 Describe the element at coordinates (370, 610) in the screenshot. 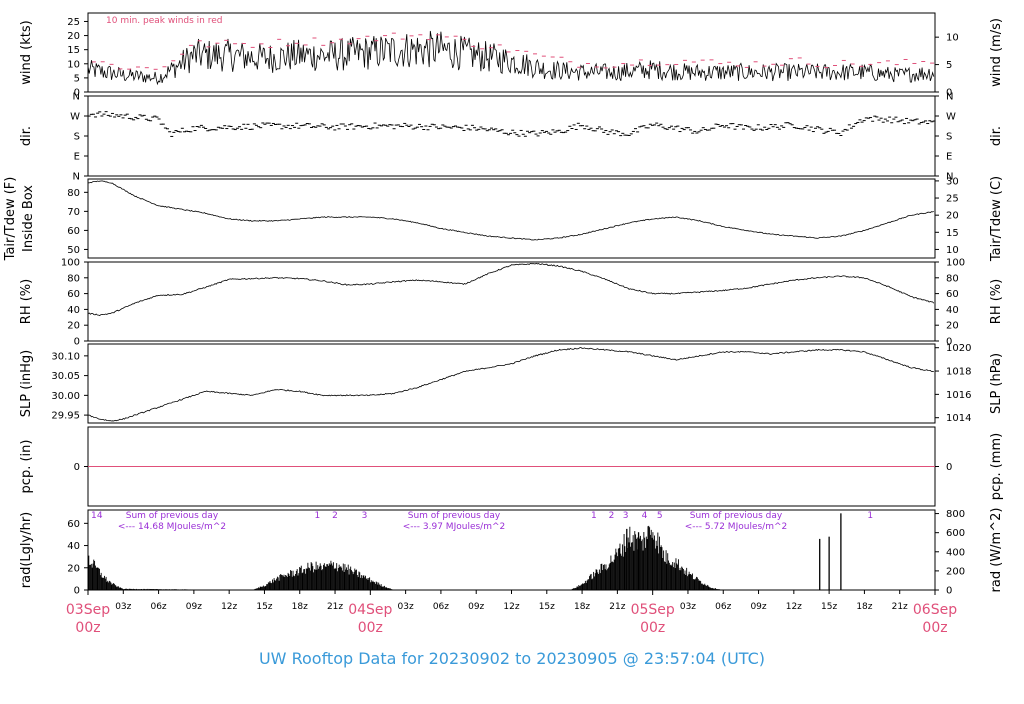

I see `day-label-date: 04Sep` at that location.